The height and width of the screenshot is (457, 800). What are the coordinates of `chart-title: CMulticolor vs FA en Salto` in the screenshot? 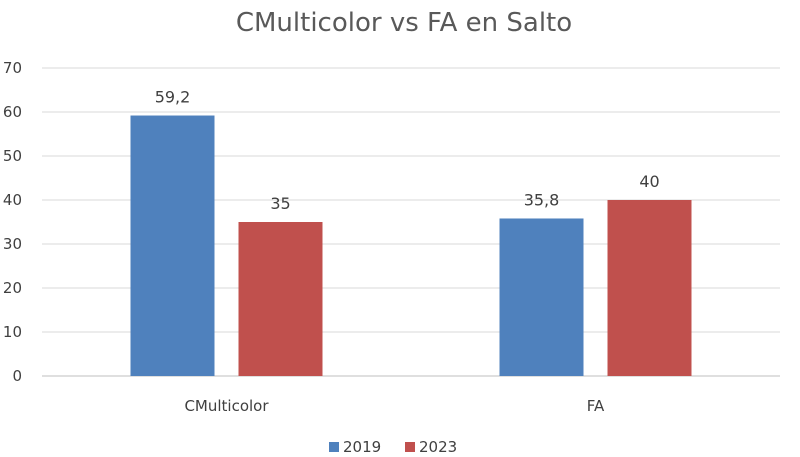 It's located at (404, 23).